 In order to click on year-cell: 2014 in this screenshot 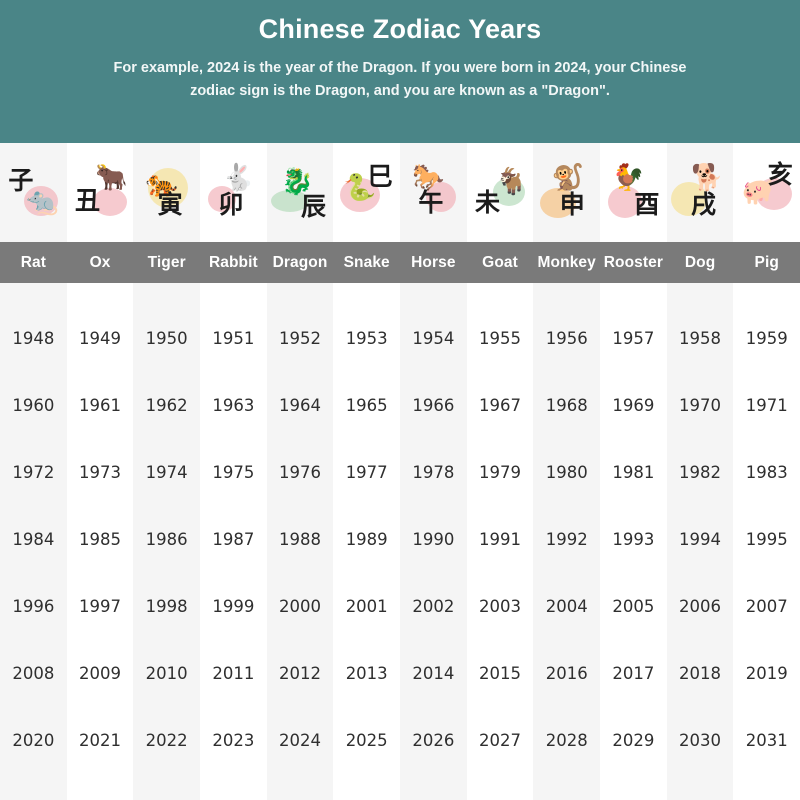, I will do `click(433, 673)`.